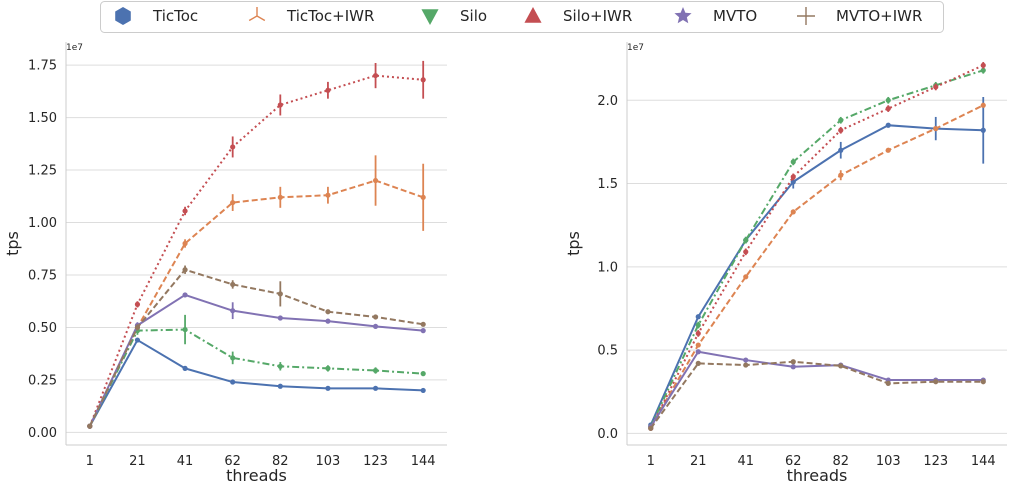 This screenshot has width=1009, height=486. What do you see at coordinates (607, 267) in the screenshot?
I see `y-tick-label: 1.0` at bounding box center [607, 267].